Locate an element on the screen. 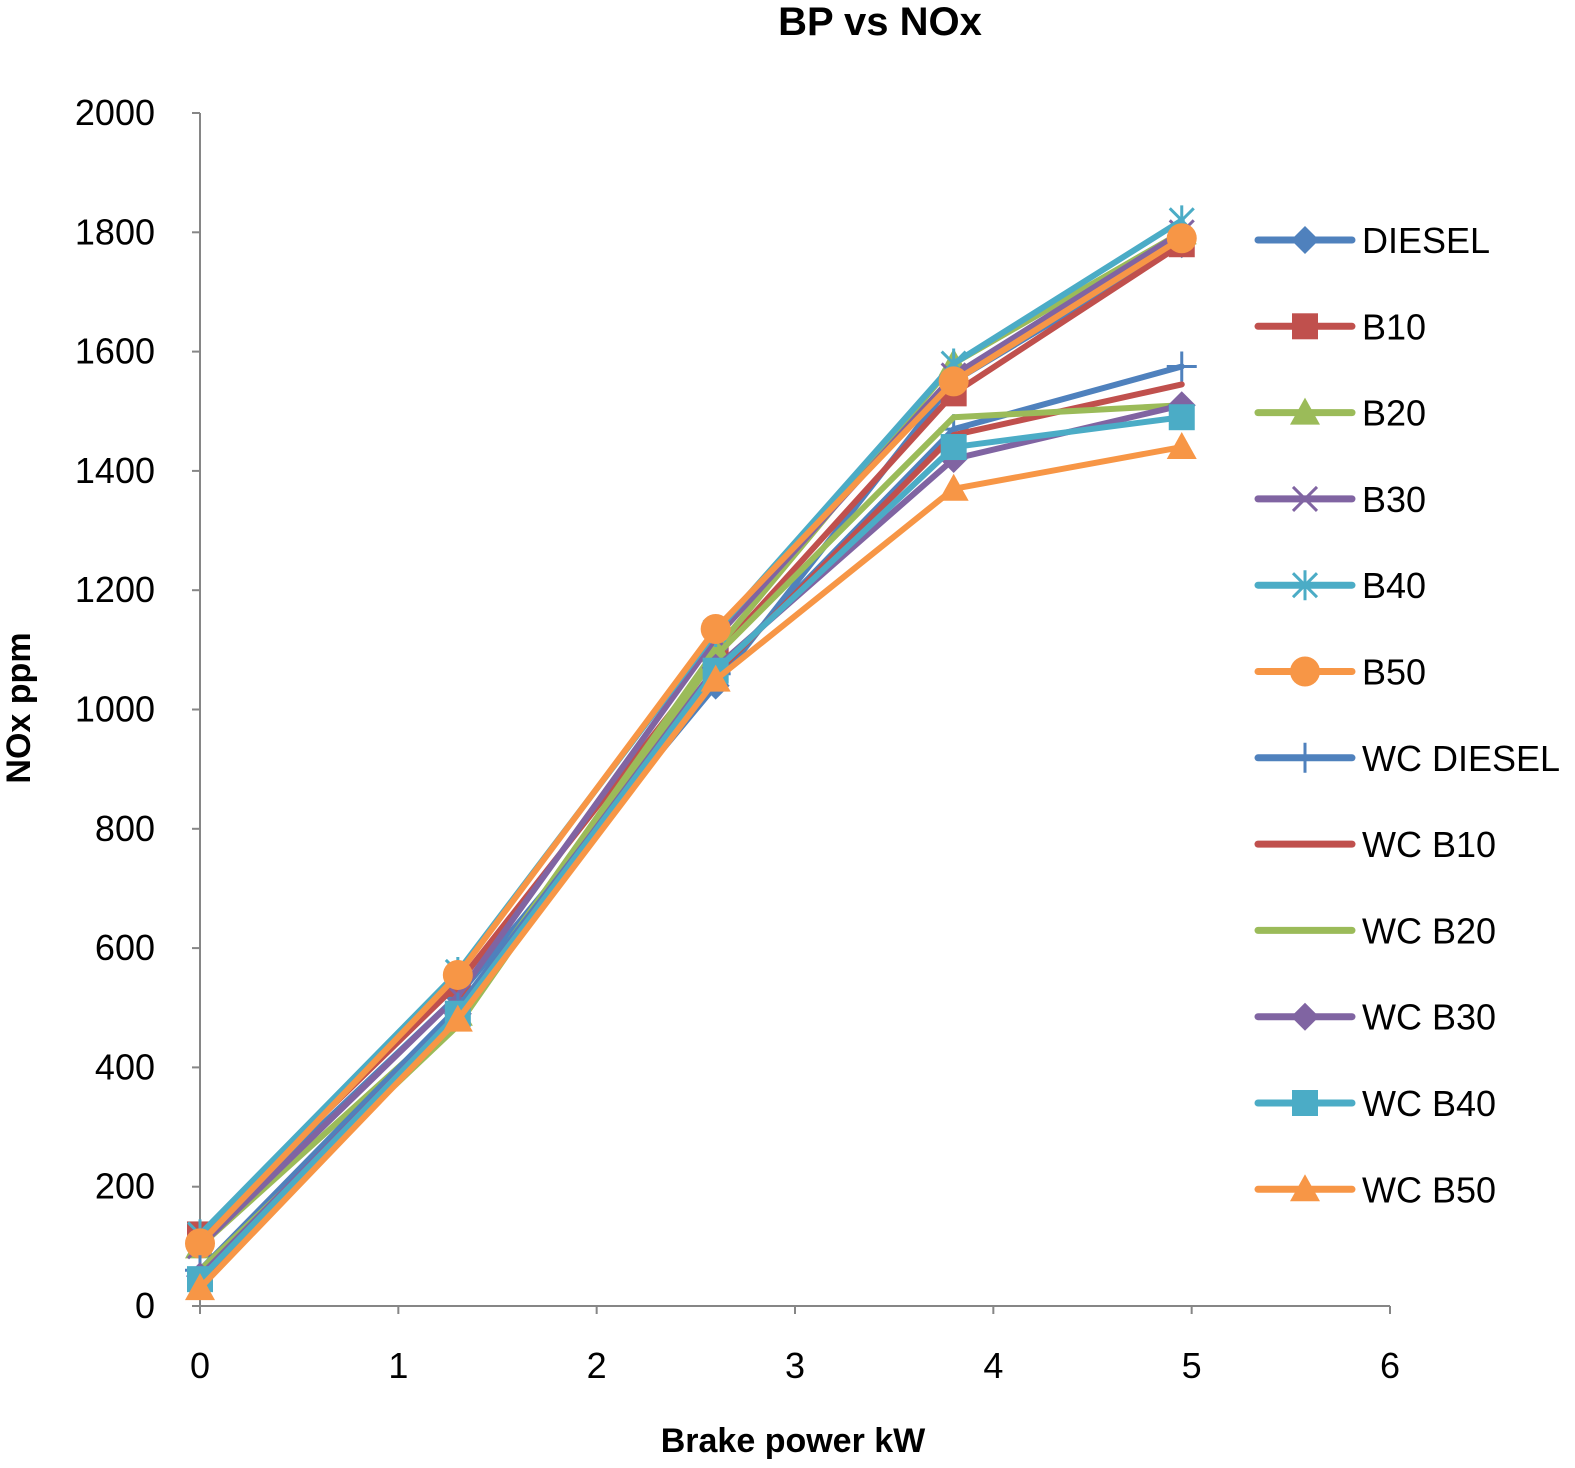  chart-title: BP vs NOx is located at coordinates (880, 22).